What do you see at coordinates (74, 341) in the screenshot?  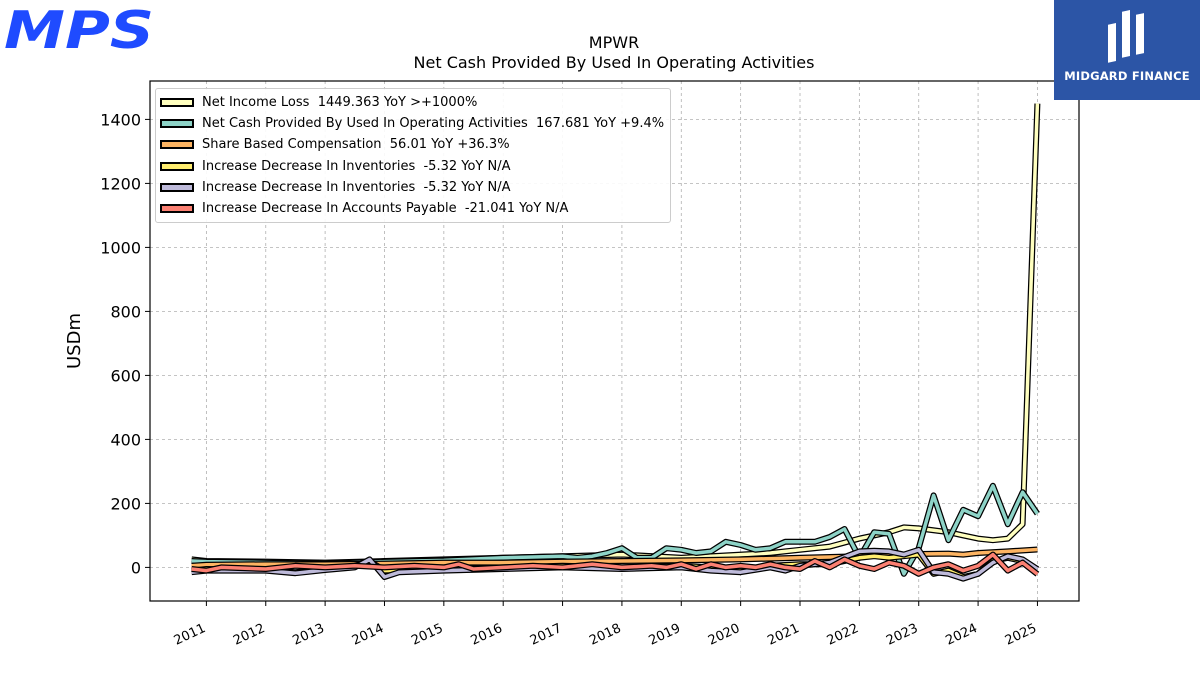 I see `y-axis-label: USDm` at bounding box center [74, 341].